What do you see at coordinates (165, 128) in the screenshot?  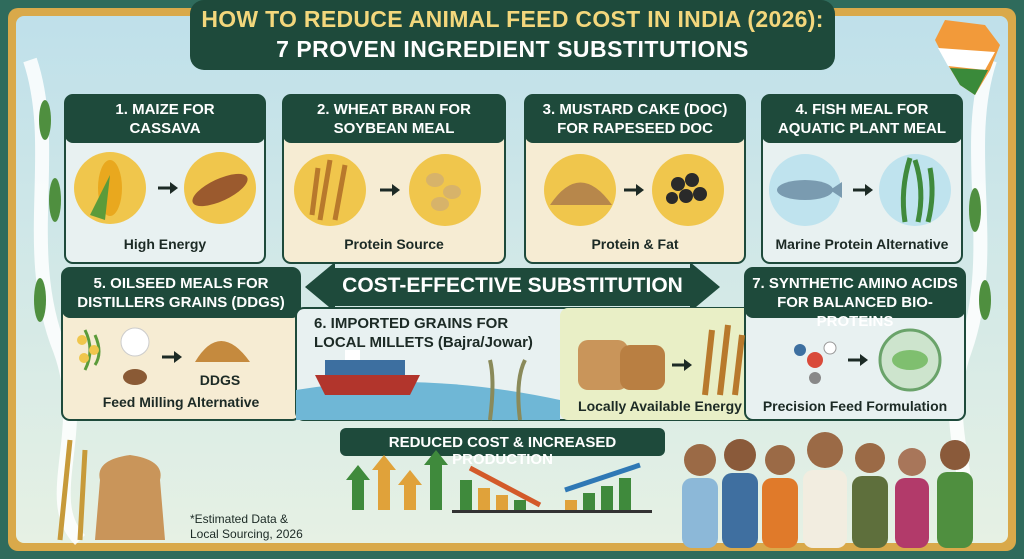 I see `card-title-line: CASSAVA` at bounding box center [165, 128].